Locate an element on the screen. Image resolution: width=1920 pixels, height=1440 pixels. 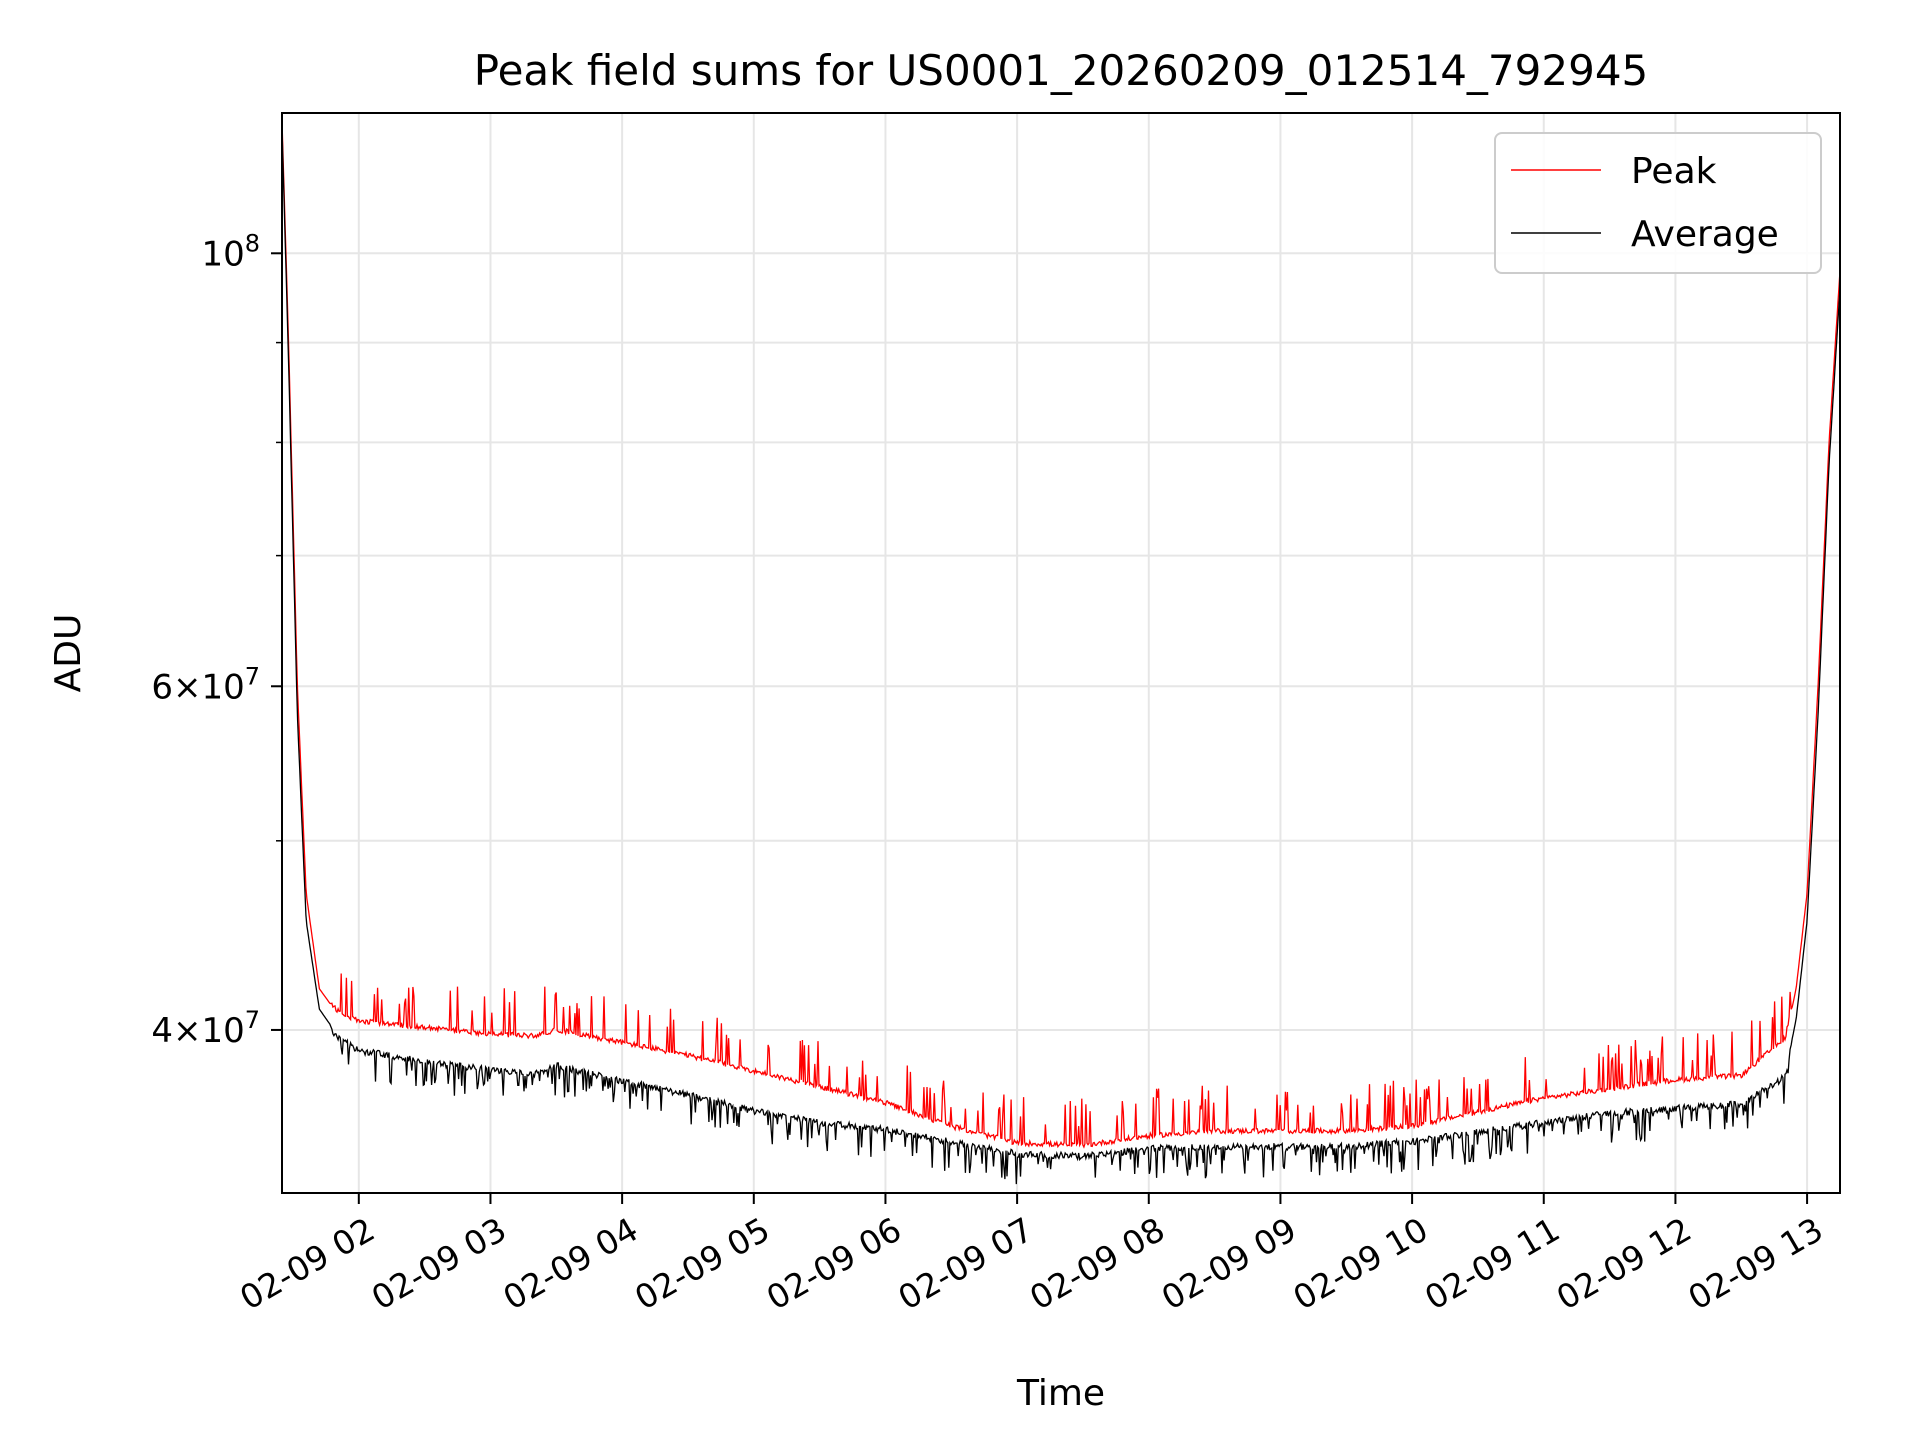
legend-label-average: Average is located at coordinates (1705, 234).